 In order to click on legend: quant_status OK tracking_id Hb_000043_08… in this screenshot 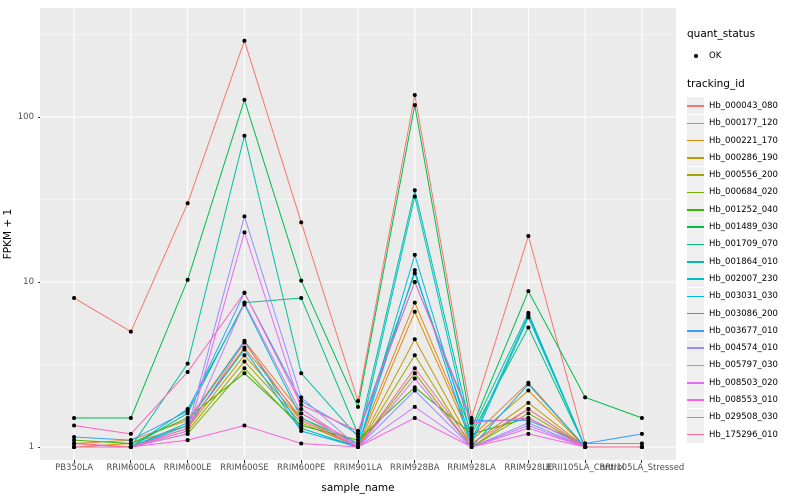, I will do `click(743, 236)`.